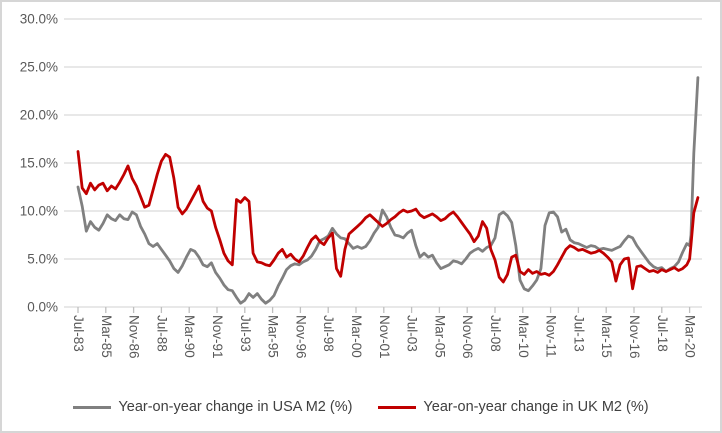 The height and width of the screenshot is (433, 722). I want to click on x-tick-label: Mar-20, so click(690, 336).